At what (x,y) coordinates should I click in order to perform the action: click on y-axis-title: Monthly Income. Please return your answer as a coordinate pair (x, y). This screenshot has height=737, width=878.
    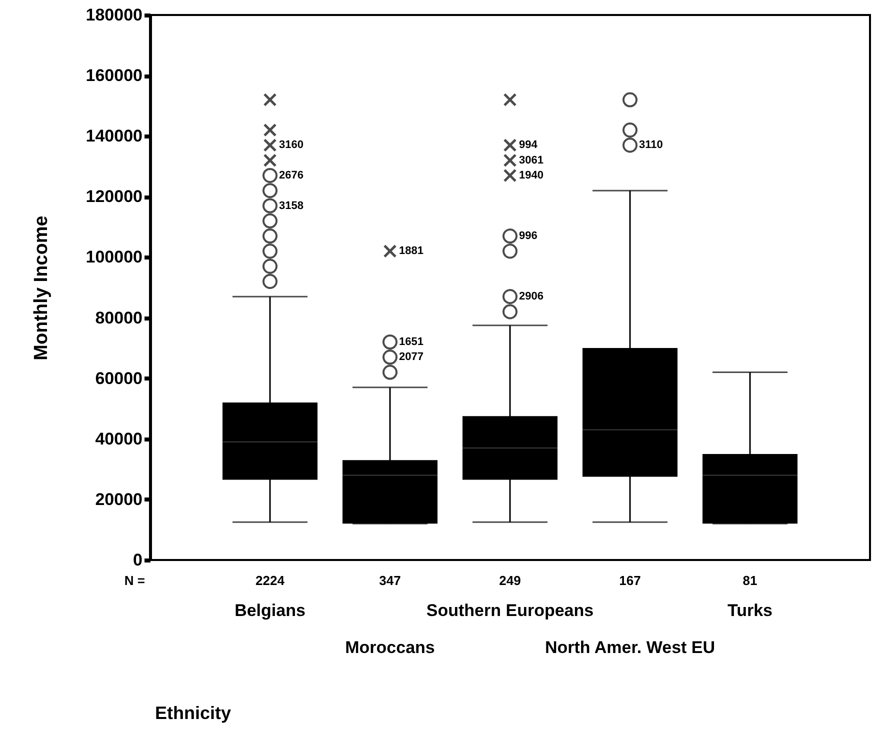
    Looking at the image, I should click on (41, 288).